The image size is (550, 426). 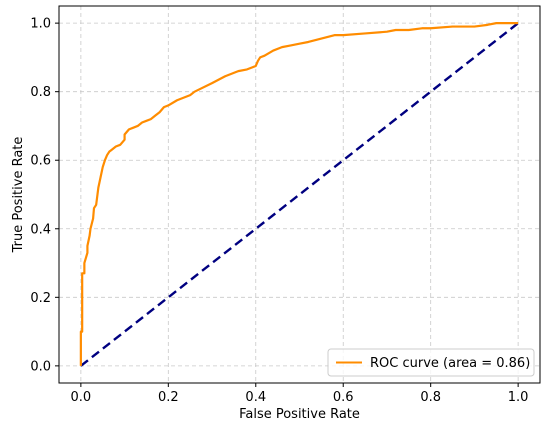 I want to click on legend: ROC curve (area = 0.86), so click(x=431, y=362).